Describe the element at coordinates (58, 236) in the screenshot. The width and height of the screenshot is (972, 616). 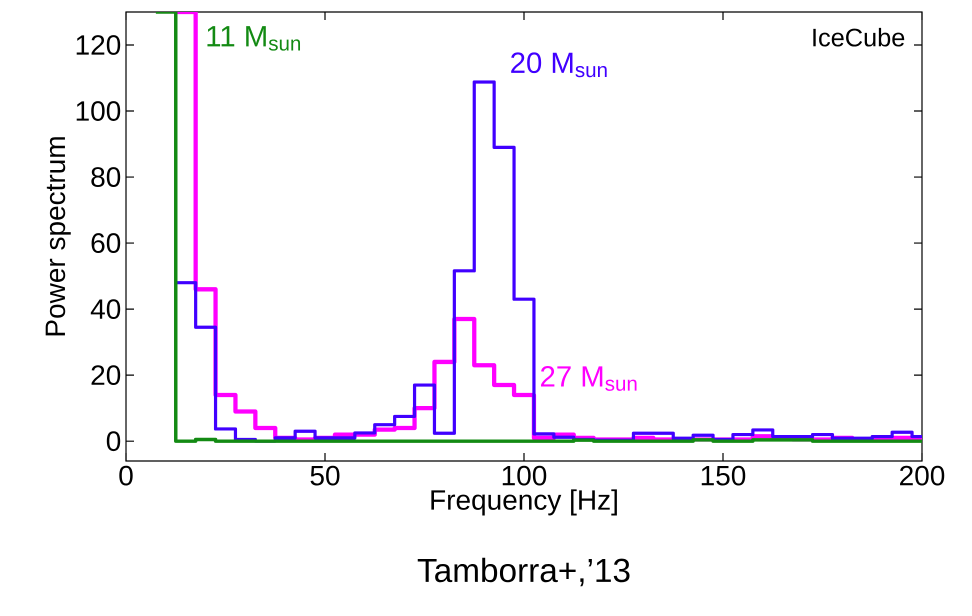
I see `y-axis-title: Power spectrum` at that location.